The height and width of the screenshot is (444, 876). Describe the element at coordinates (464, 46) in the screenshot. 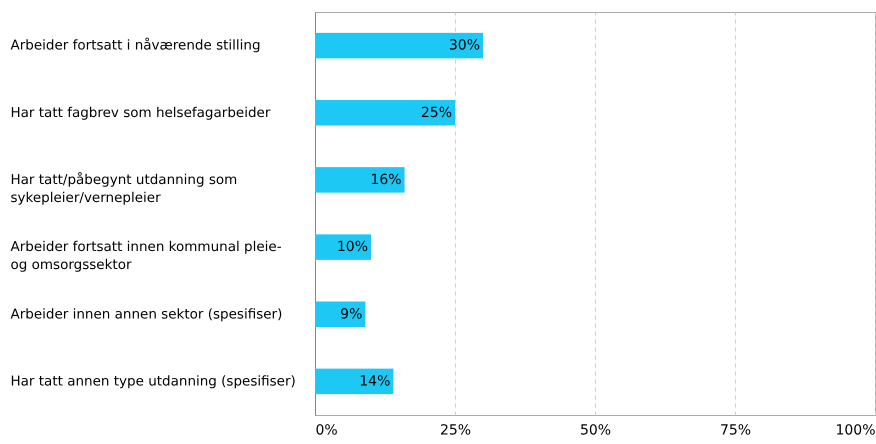

I see `data-label: 30%` at that location.